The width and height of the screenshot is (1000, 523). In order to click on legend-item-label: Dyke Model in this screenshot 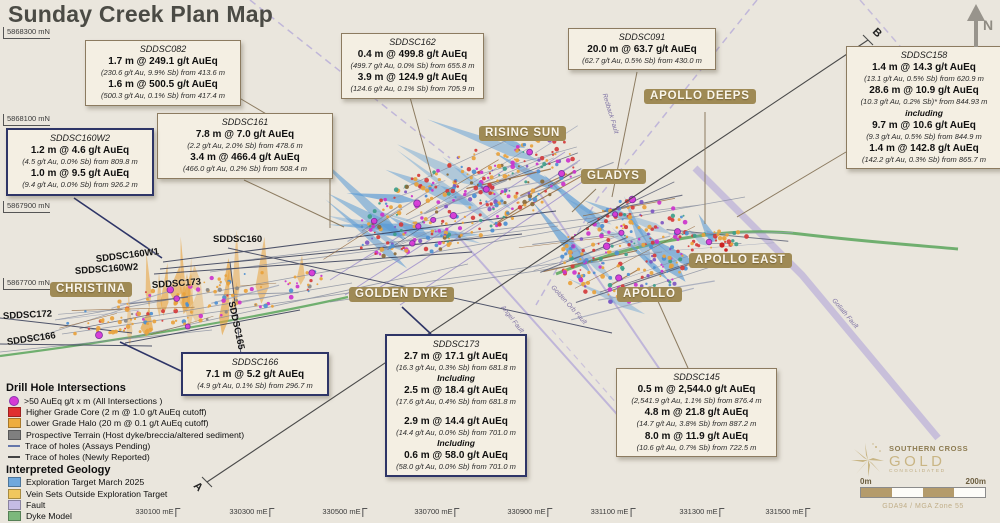, I will do `click(49, 516)`.